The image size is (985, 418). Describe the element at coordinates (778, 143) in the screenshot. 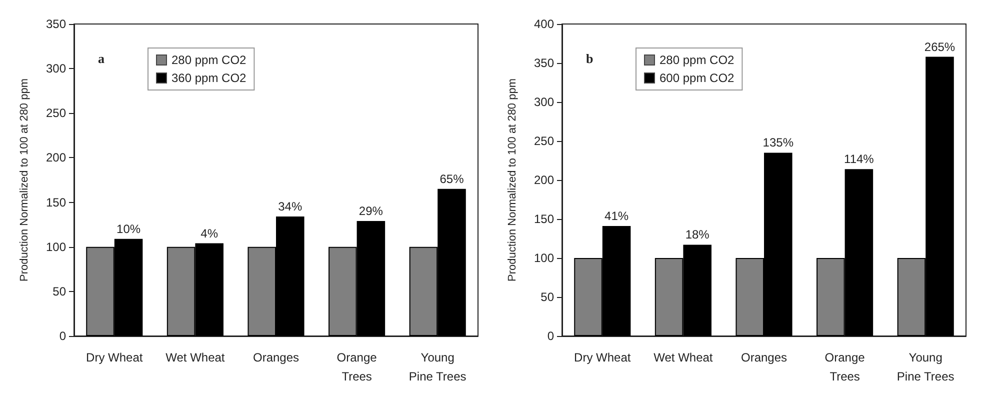

I see `annotation: 135%` at that location.